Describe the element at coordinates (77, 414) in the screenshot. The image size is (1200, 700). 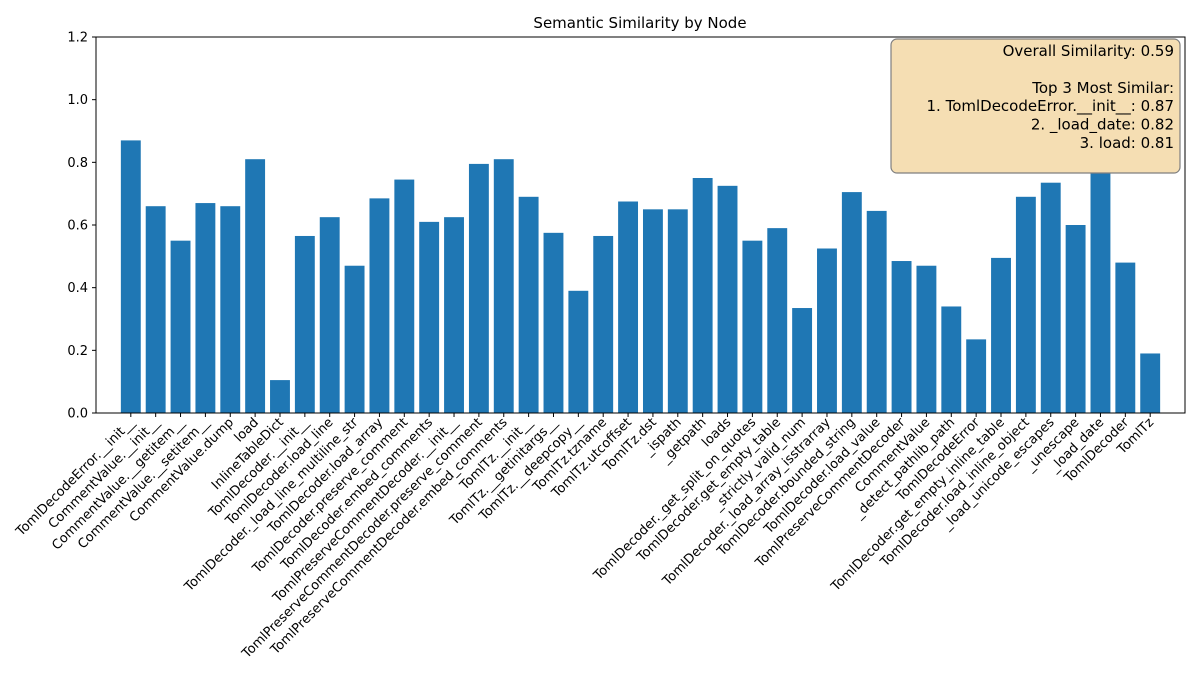
I see `y-tick-label: 0.0` at that location.